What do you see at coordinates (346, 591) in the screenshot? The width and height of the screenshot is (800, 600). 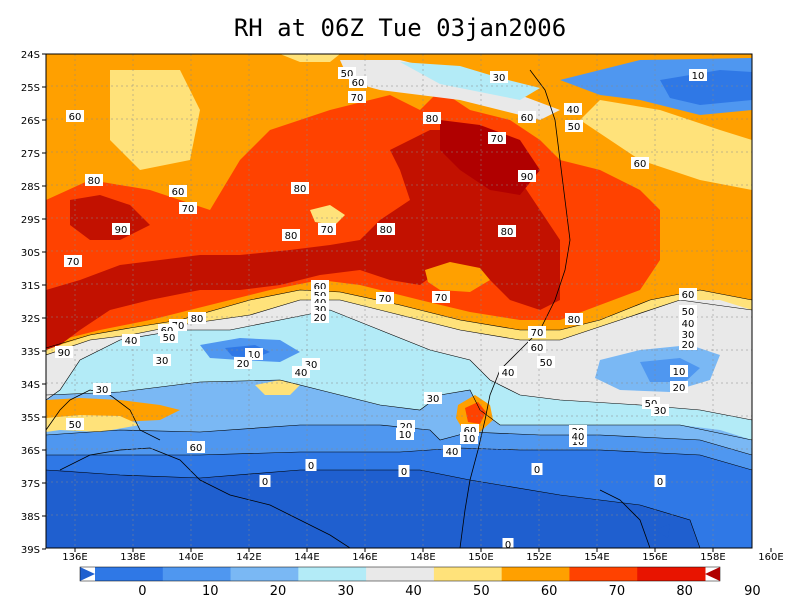 I see `colorbar-label: 30` at bounding box center [346, 591].